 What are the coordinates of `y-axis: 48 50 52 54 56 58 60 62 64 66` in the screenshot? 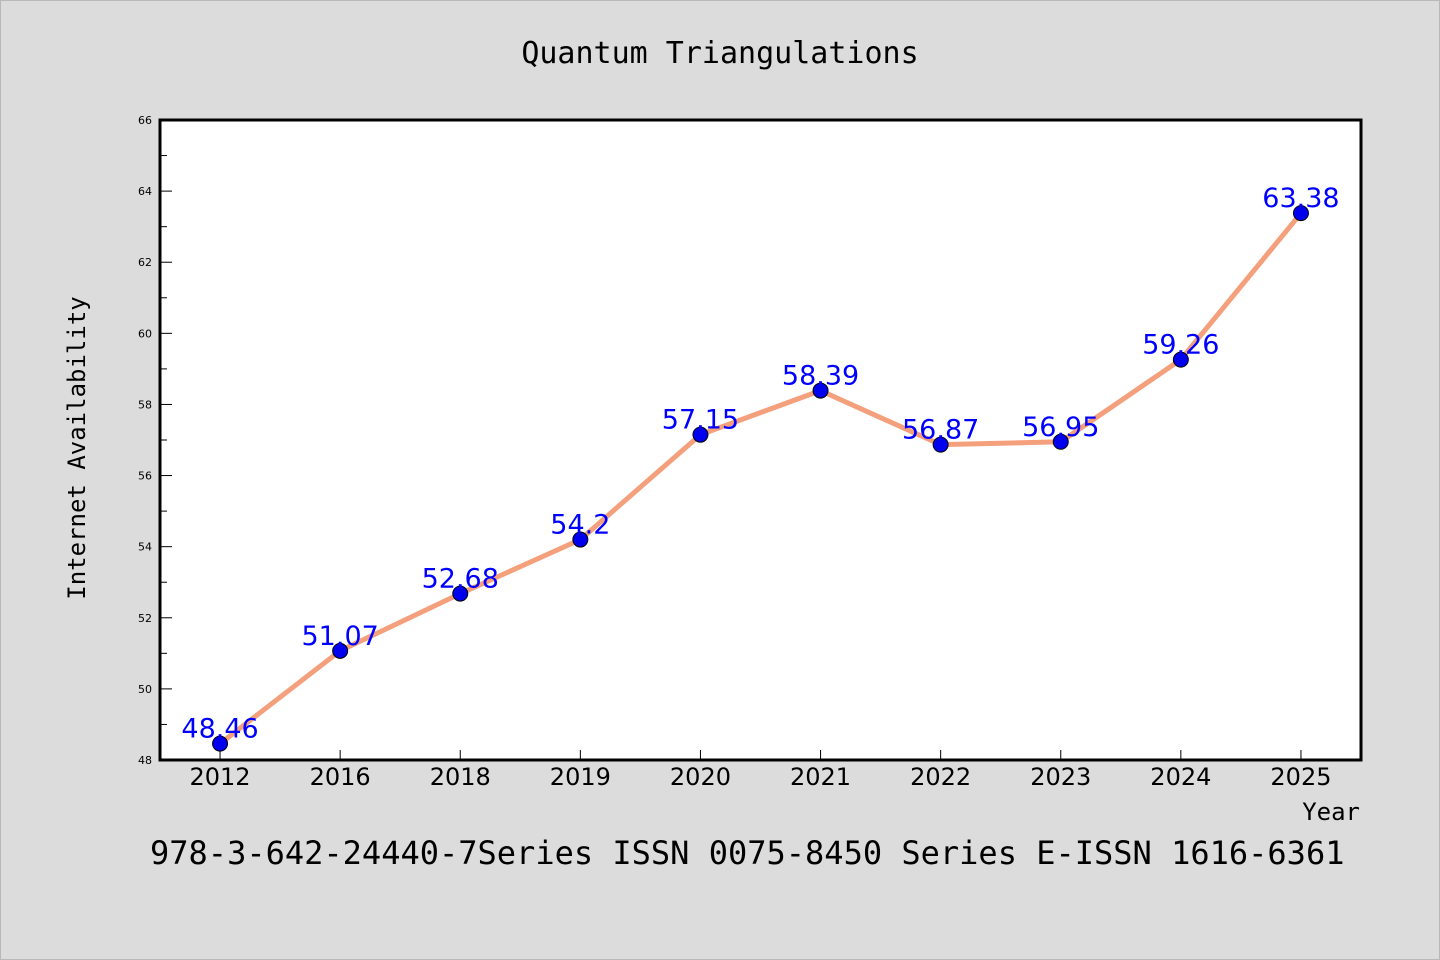 It's located at (155, 440).